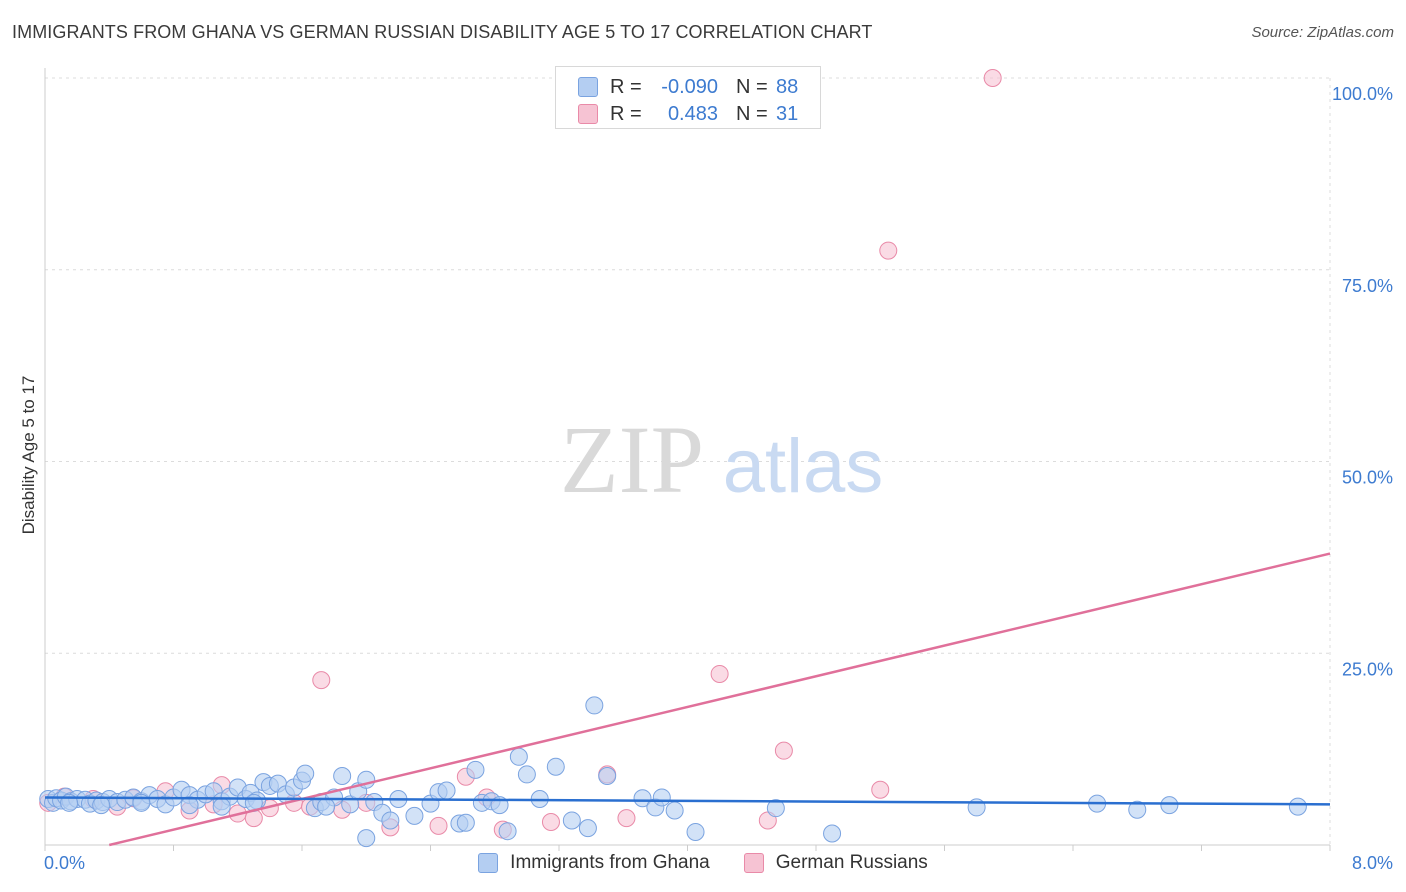 This screenshot has height=892, width=1406. What do you see at coordinates (687, 801) in the screenshot?
I see `ghana-trend-line` at bounding box center [687, 801].